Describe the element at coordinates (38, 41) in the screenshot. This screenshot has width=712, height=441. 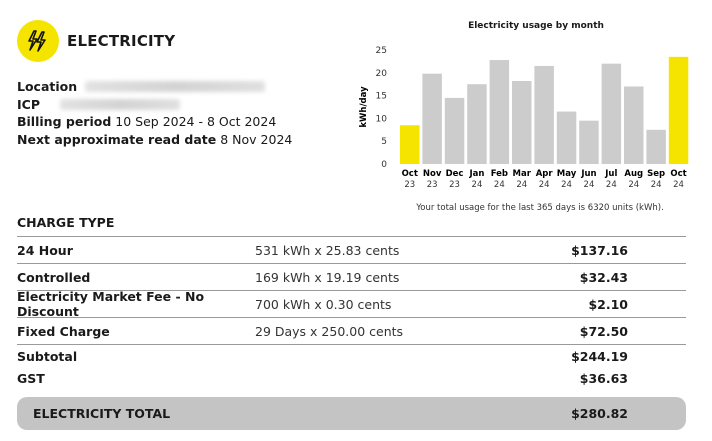
I see `lightning-bolt-icon` at that location.